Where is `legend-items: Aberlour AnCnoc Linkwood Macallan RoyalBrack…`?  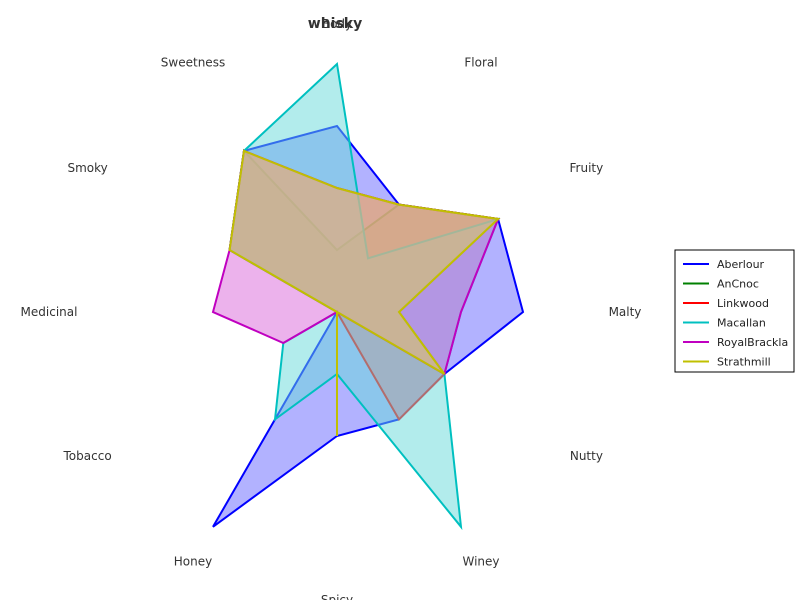 legend-items: Aberlour AnCnoc Linkwood Macallan RoyalBrack… is located at coordinates (735, 313).